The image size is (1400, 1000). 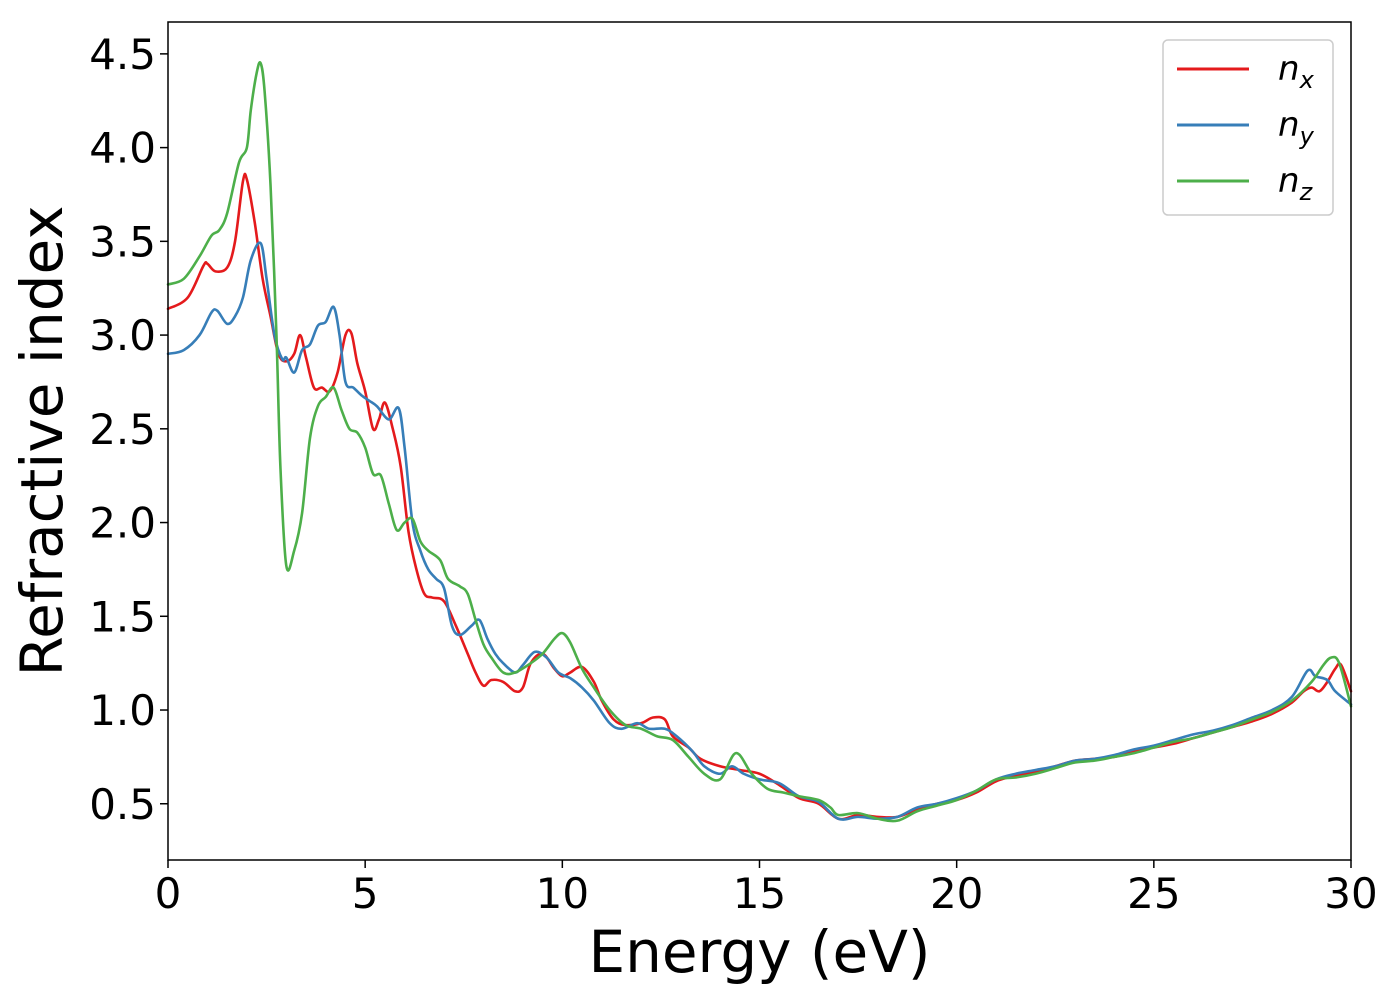 What do you see at coordinates (759, 893) in the screenshot?
I see `x-tick-label: 15` at bounding box center [759, 893].